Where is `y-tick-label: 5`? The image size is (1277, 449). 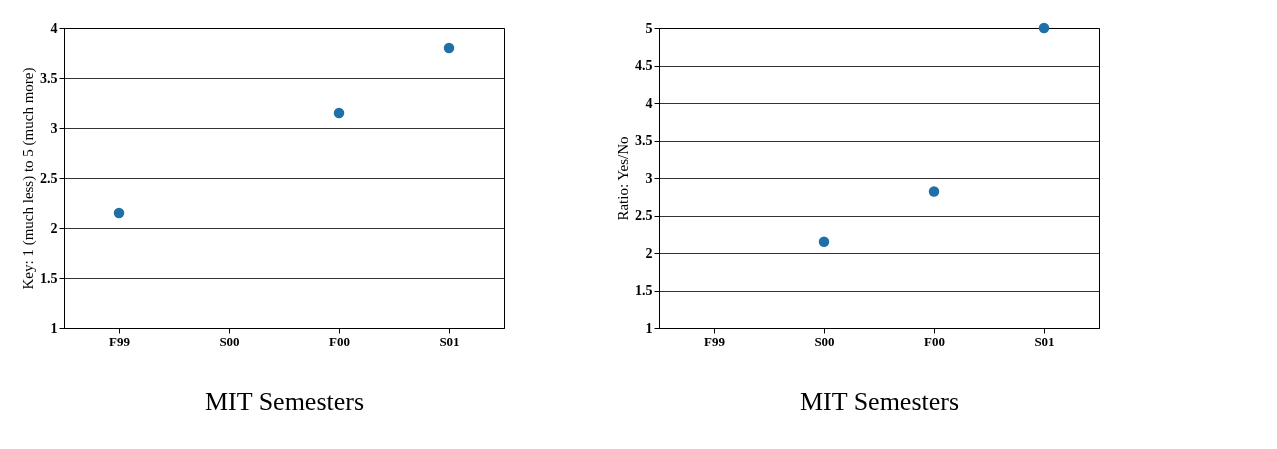
y-tick-label: 5 is located at coordinates (649, 28).